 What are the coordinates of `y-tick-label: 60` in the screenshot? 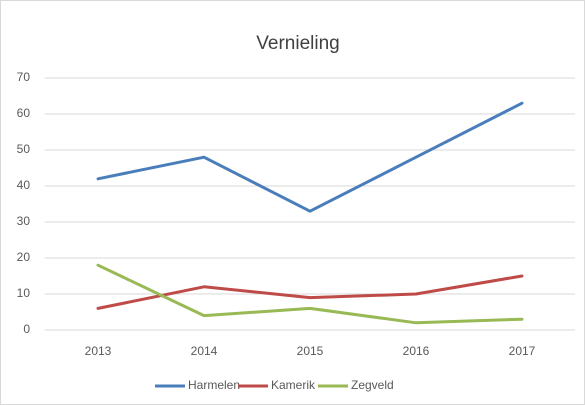 It's located at (24, 113).